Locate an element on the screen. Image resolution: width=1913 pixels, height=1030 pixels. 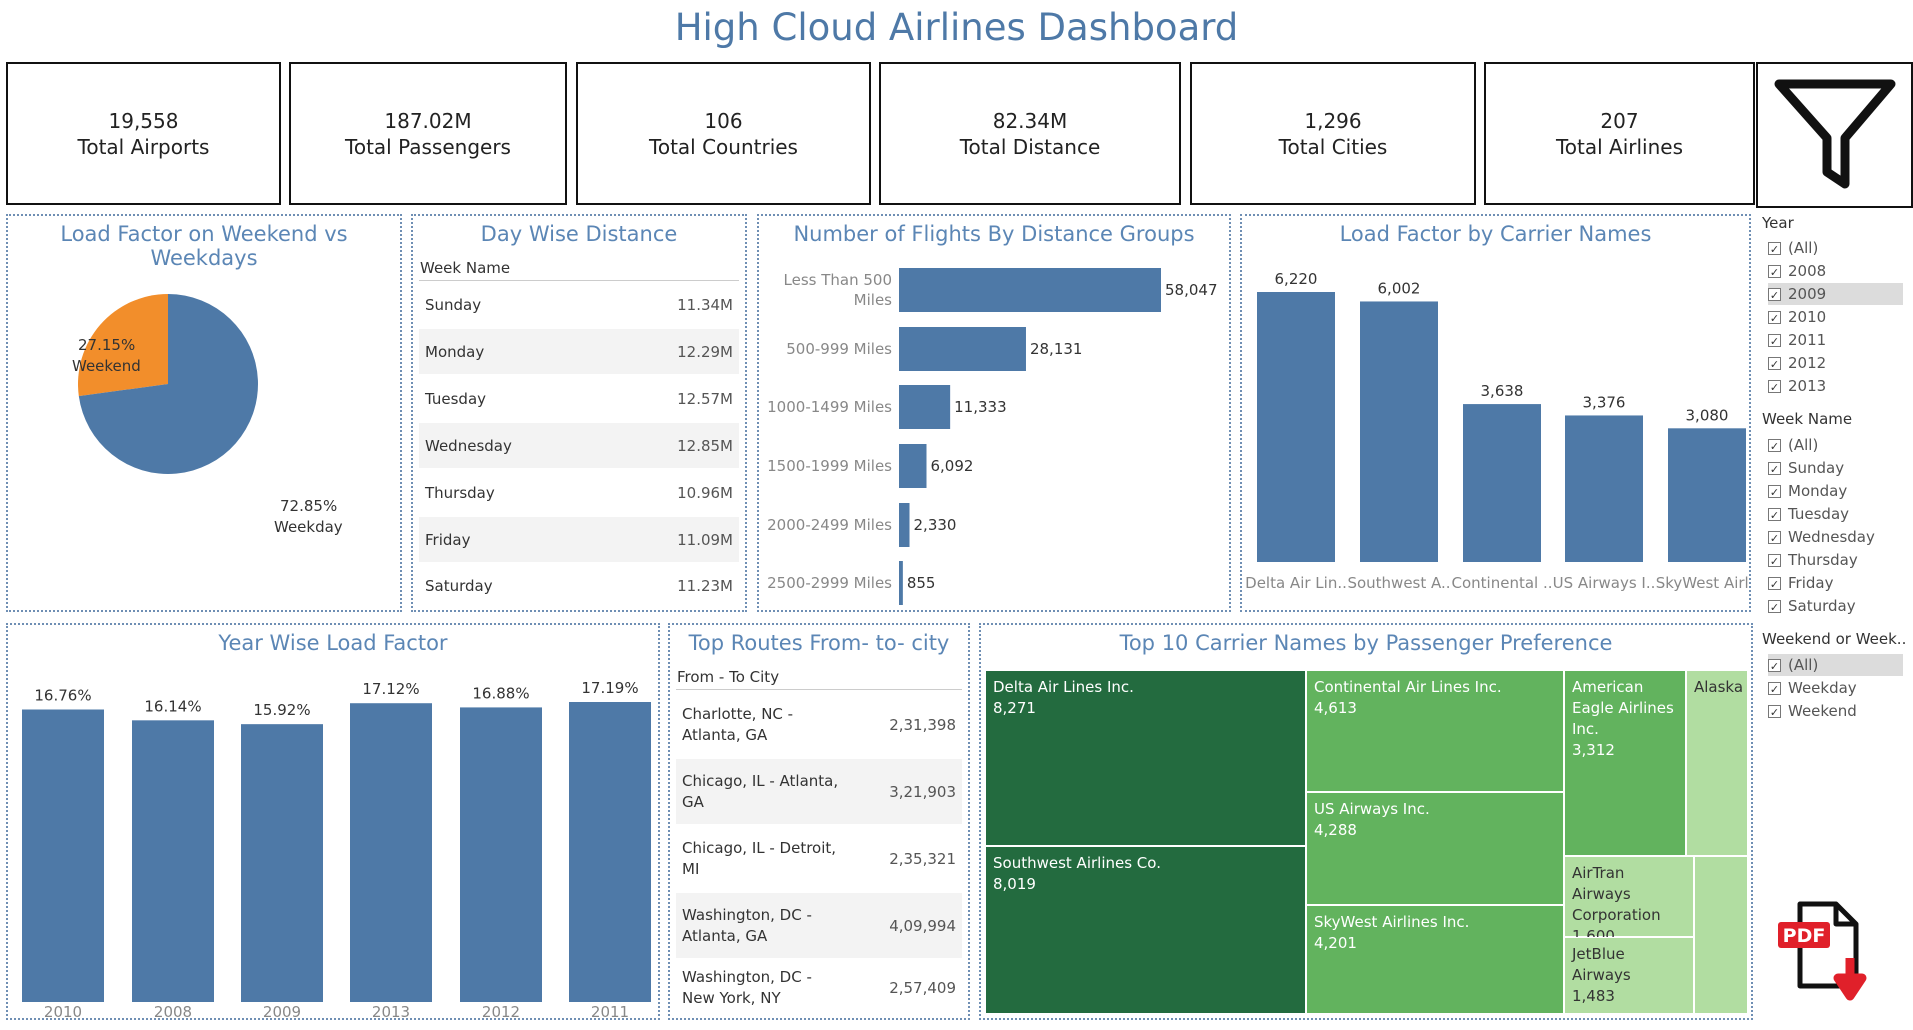
filter-toggle-button is located at coordinates (1834, 135).